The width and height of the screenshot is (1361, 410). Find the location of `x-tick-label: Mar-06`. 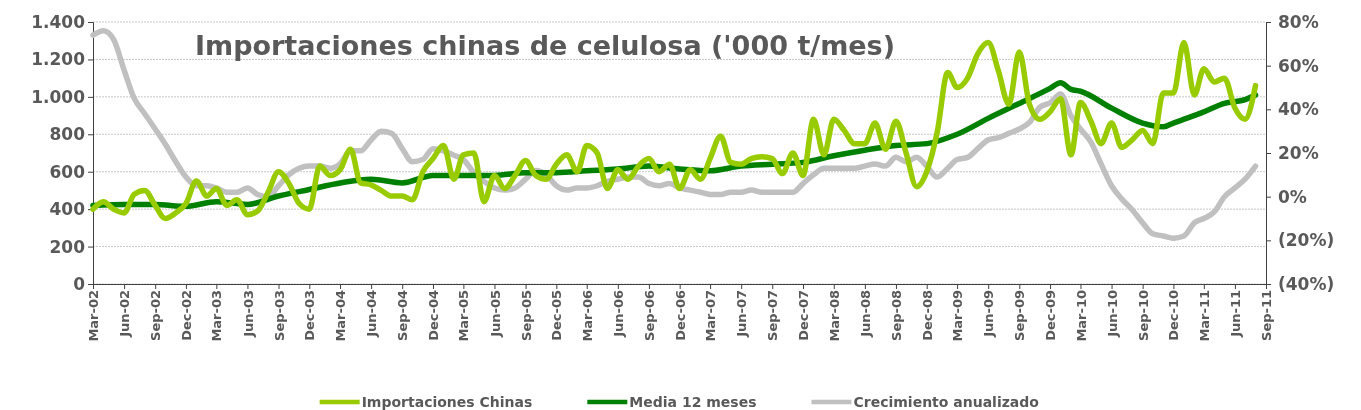

x-tick-label: Mar-06 is located at coordinates (587, 316).